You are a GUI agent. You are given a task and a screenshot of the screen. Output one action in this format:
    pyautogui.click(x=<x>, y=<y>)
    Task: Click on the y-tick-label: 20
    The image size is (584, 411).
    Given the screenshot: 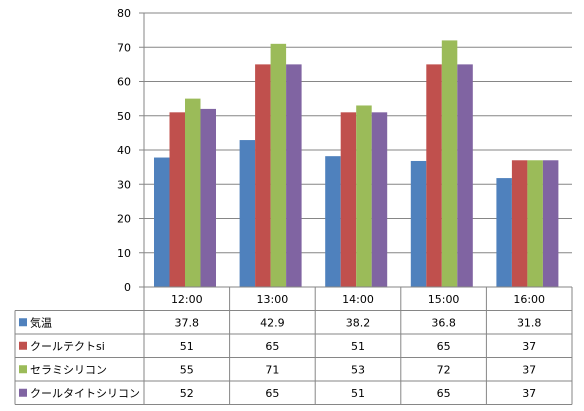 What is the action you would take?
    pyautogui.click(x=124, y=219)
    